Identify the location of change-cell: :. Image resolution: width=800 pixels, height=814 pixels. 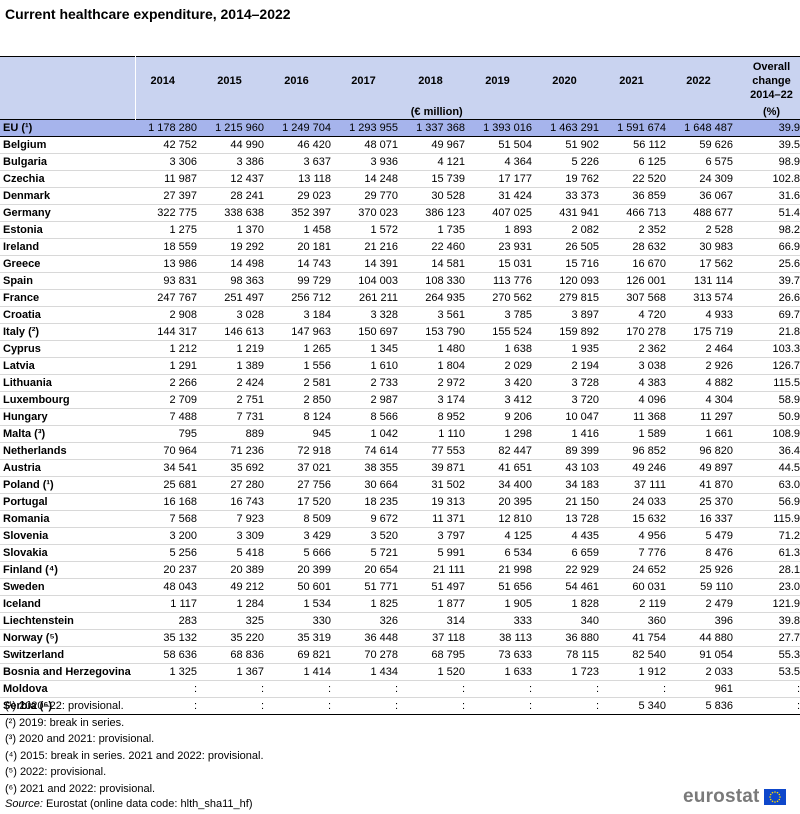
(769, 706).